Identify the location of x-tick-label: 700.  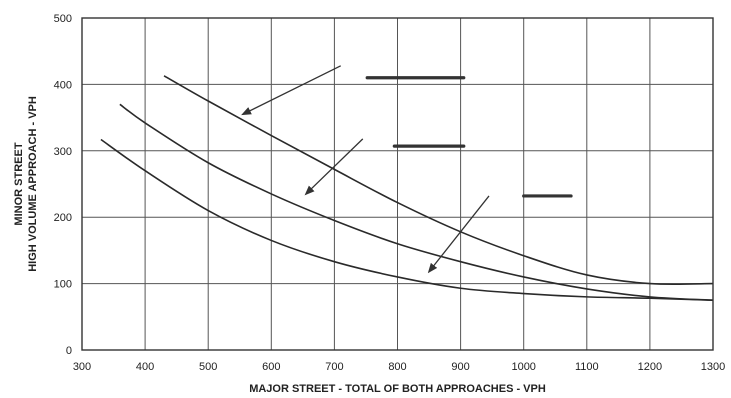
(334, 367).